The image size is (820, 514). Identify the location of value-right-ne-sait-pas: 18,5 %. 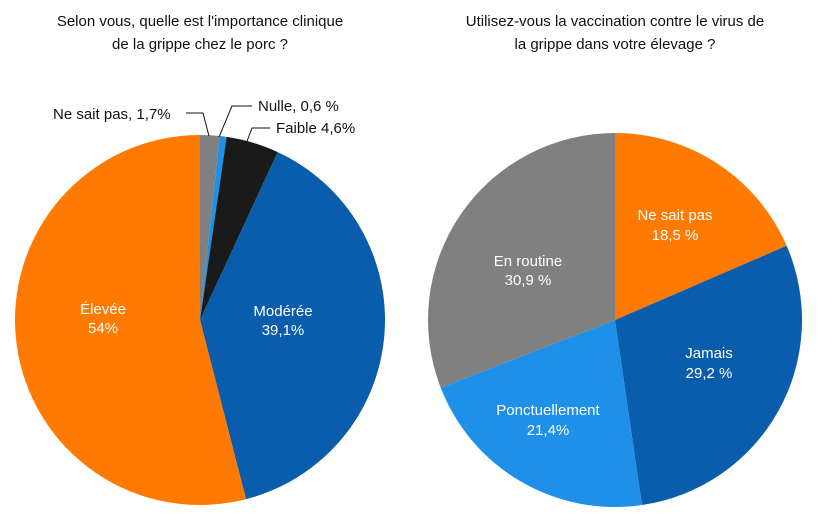
(675, 235).